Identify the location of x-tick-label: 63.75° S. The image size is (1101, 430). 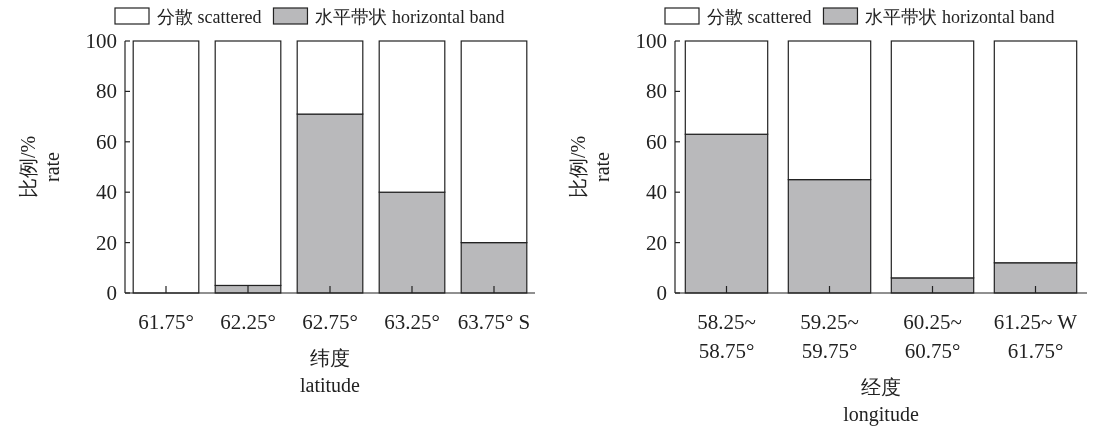
(494, 322).